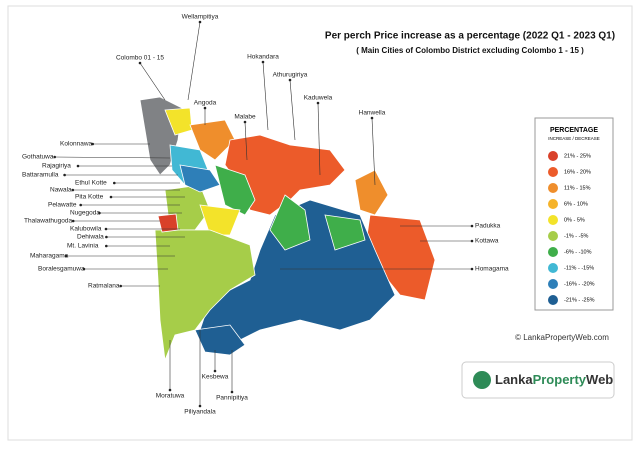 The height and width of the screenshot is (451, 640). What do you see at coordinates (514, 379) in the screenshot?
I see `logo-part: Lanka` at bounding box center [514, 379].